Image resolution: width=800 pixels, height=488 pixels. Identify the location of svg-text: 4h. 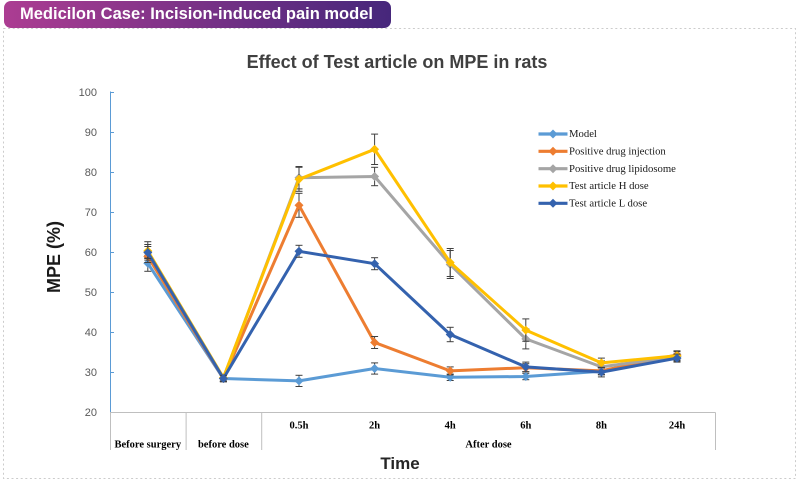
(450, 426).